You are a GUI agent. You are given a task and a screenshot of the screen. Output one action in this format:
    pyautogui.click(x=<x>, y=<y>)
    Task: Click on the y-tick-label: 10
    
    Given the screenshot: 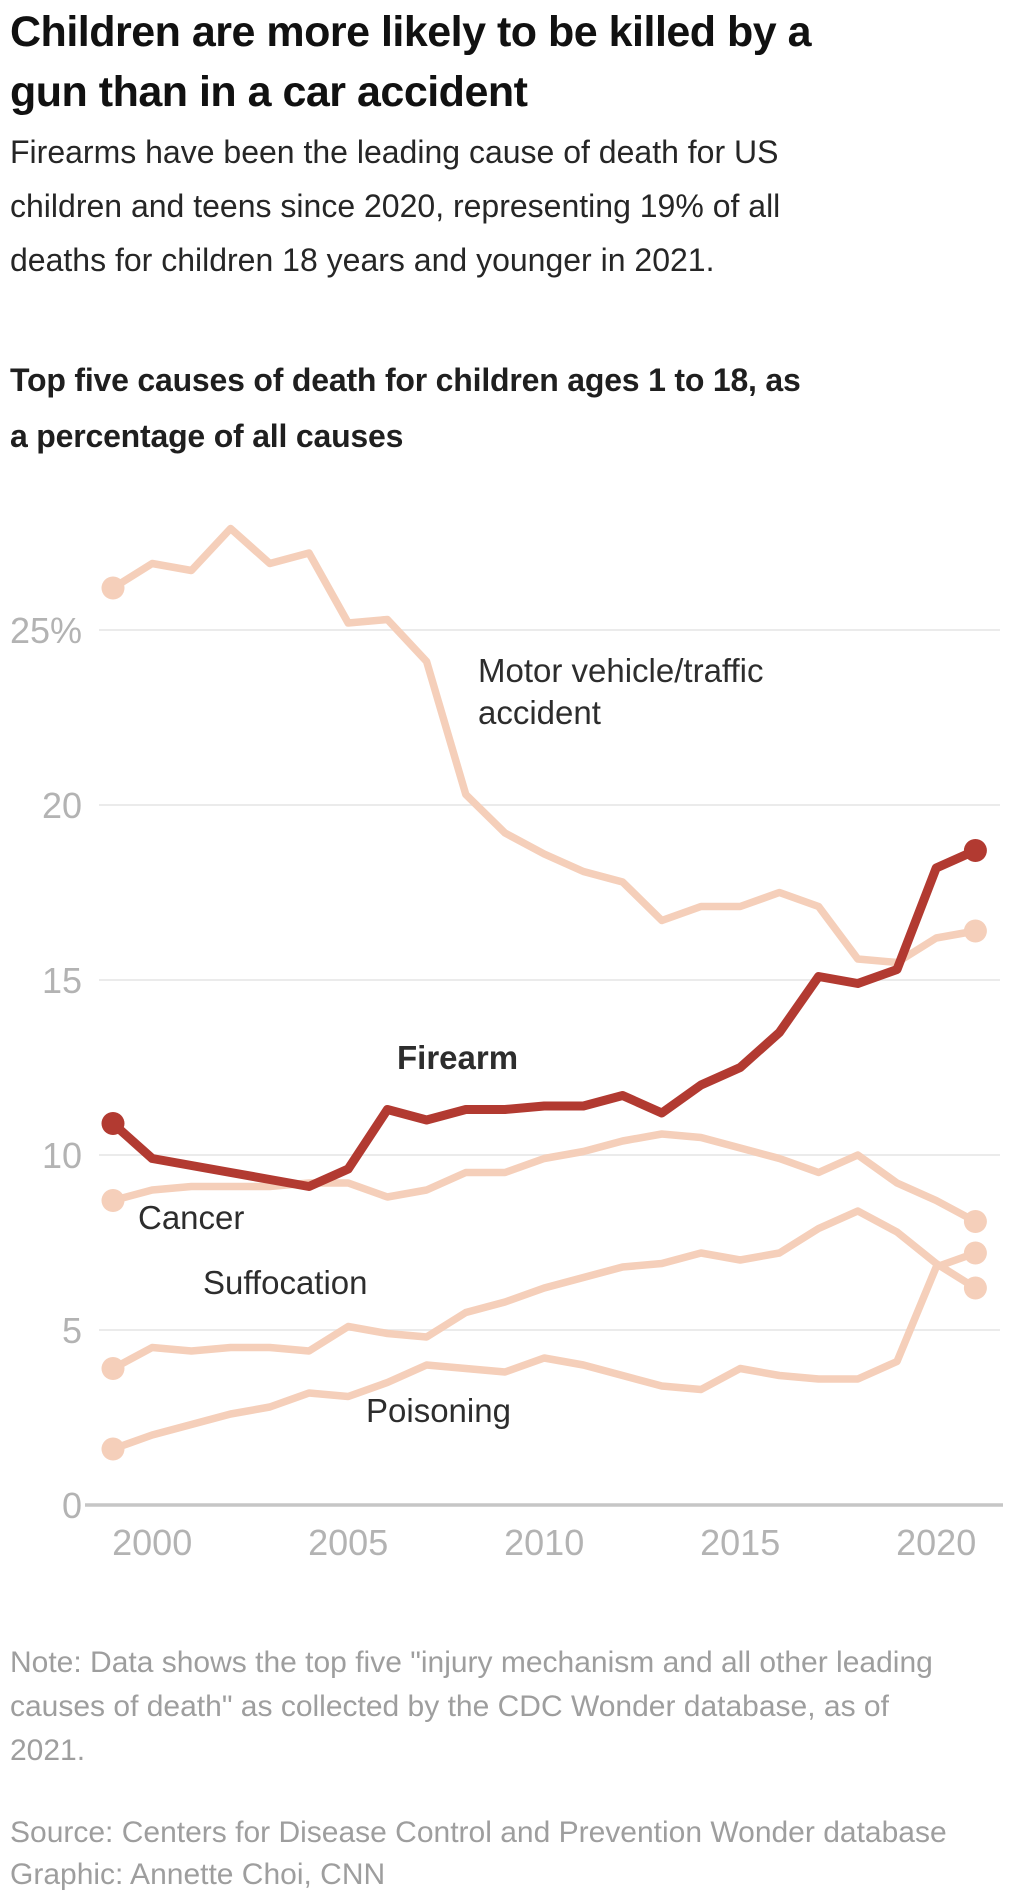 What is the action you would take?
    pyautogui.click(x=62, y=1155)
    